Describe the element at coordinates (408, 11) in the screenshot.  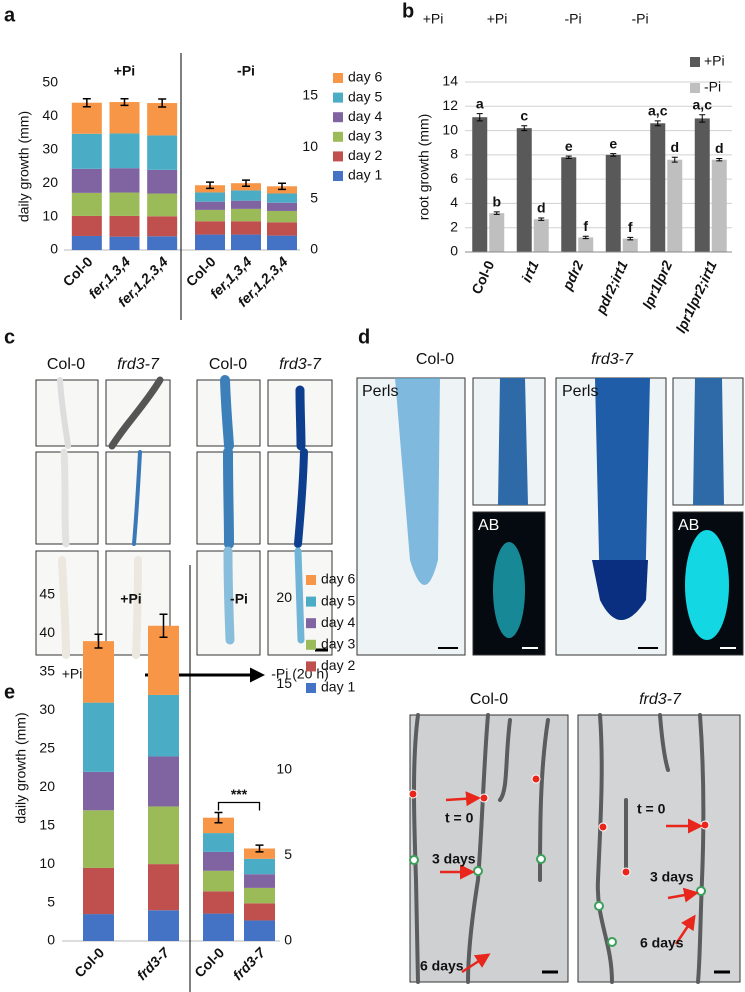
I see `panel-label: b` at that location.